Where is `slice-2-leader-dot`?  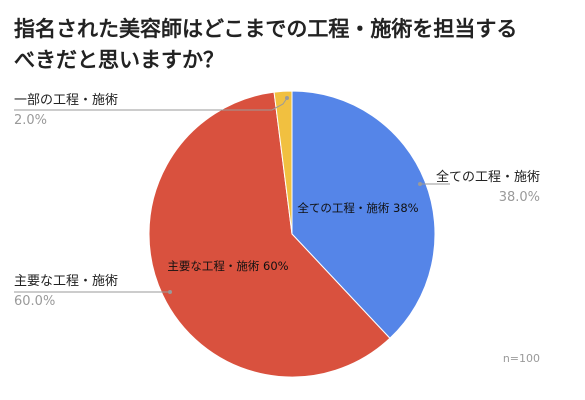 slice-2-leader-dot is located at coordinates (170, 292).